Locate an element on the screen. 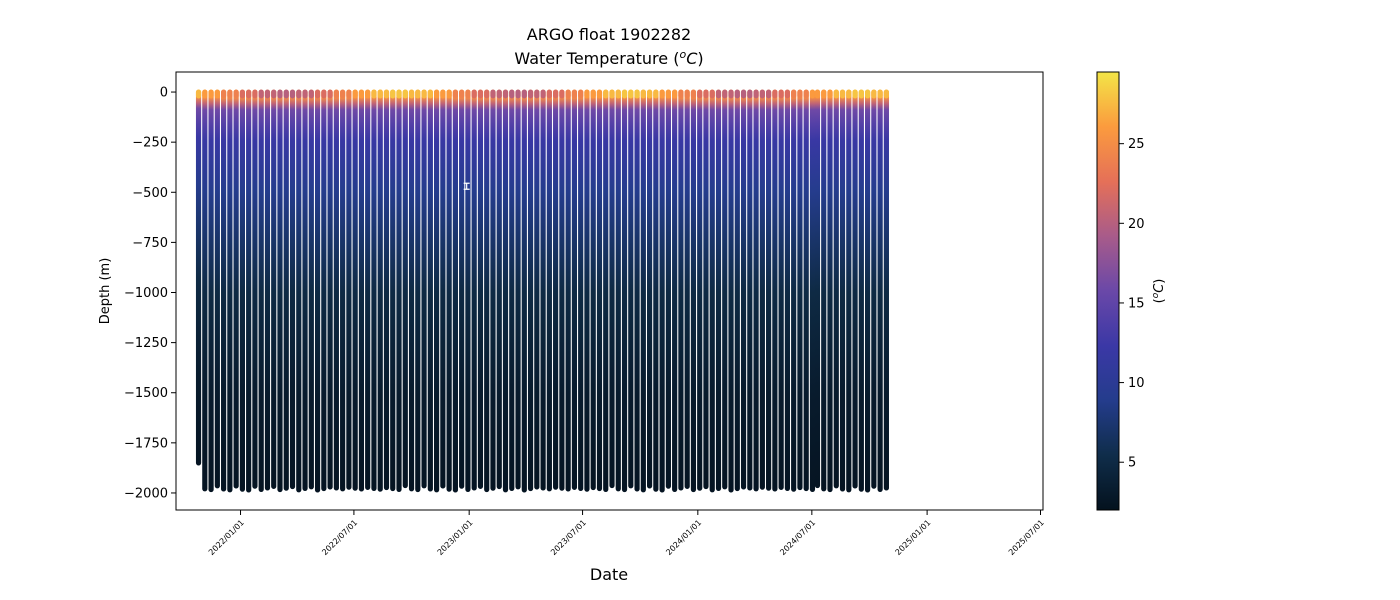 Image resolution: width=1400 pixels, height=600 pixels. y-tick-label: −1000 is located at coordinates (146, 293).